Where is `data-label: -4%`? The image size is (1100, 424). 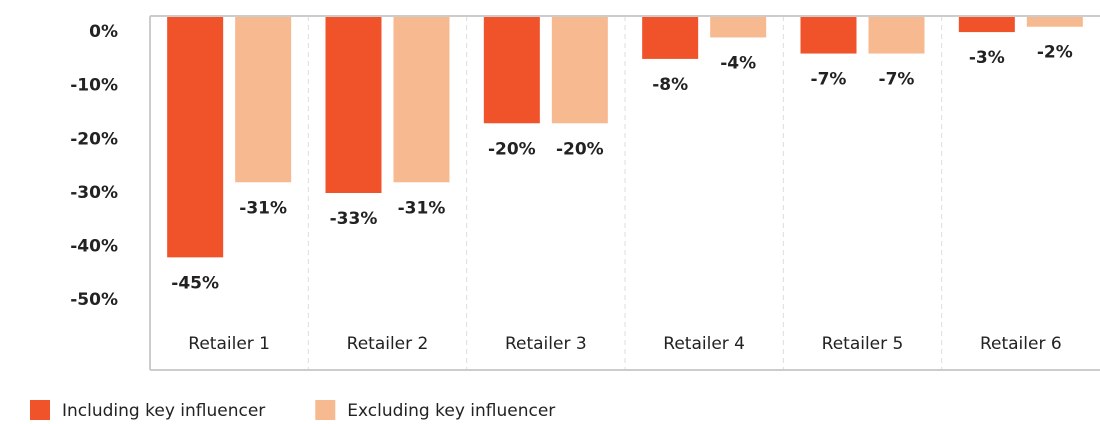 data-label: -4% is located at coordinates (738, 63).